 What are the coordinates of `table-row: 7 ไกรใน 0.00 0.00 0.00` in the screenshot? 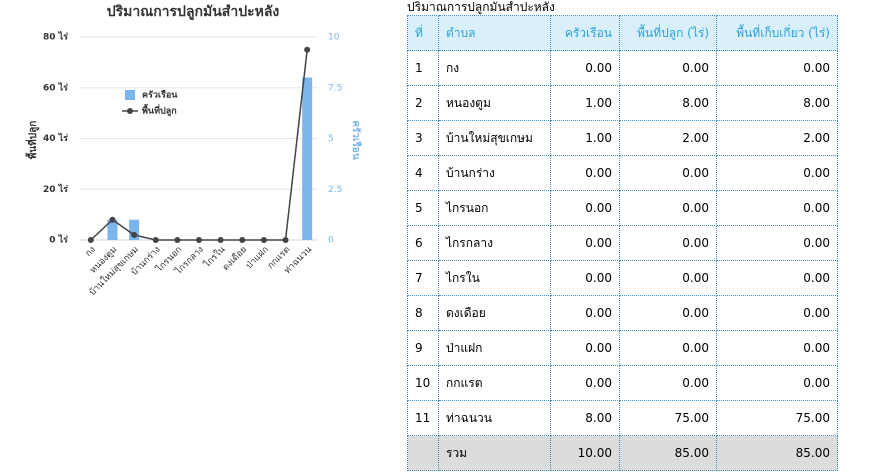 It's located at (622, 278).